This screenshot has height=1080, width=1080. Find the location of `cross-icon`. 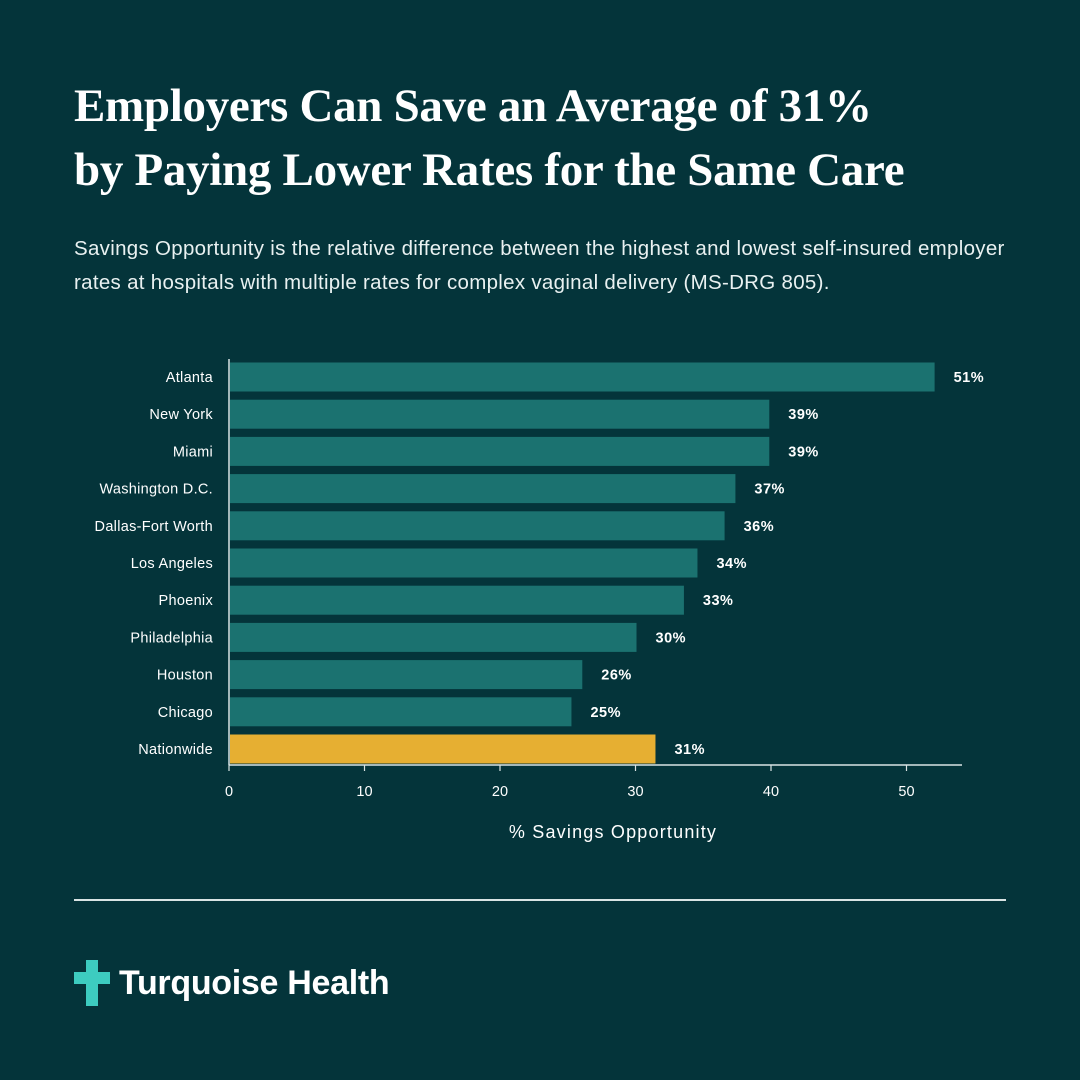

cross-icon is located at coordinates (92, 983).